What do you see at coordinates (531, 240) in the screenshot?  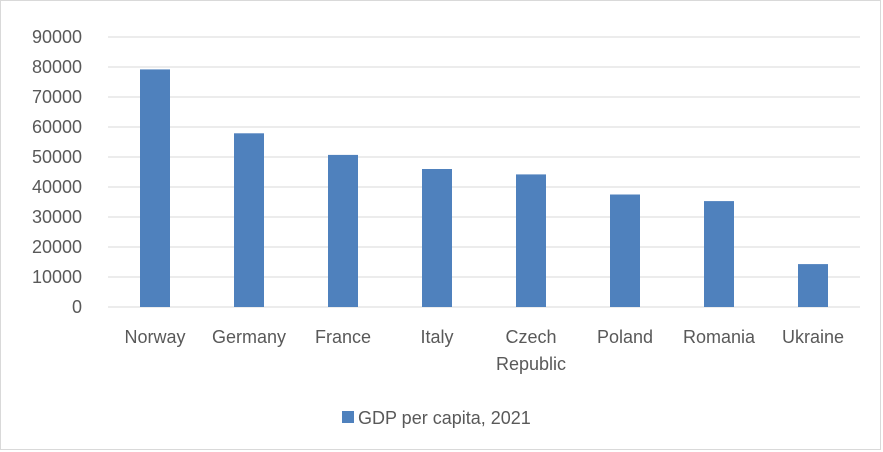 I see `bar-czech-republic` at bounding box center [531, 240].